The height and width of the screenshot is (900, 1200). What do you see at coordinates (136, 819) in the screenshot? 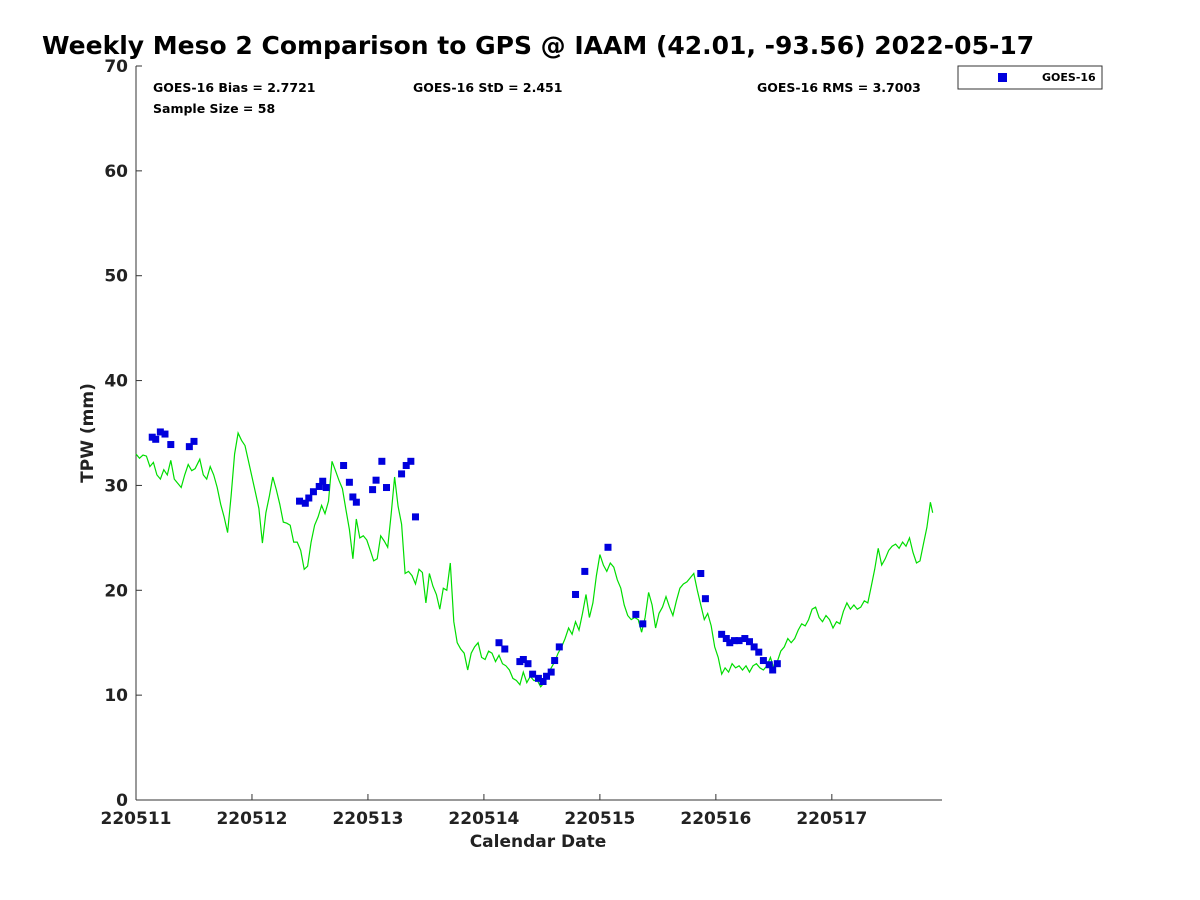
I see `x-tick-label: 220511` at bounding box center [136, 819].